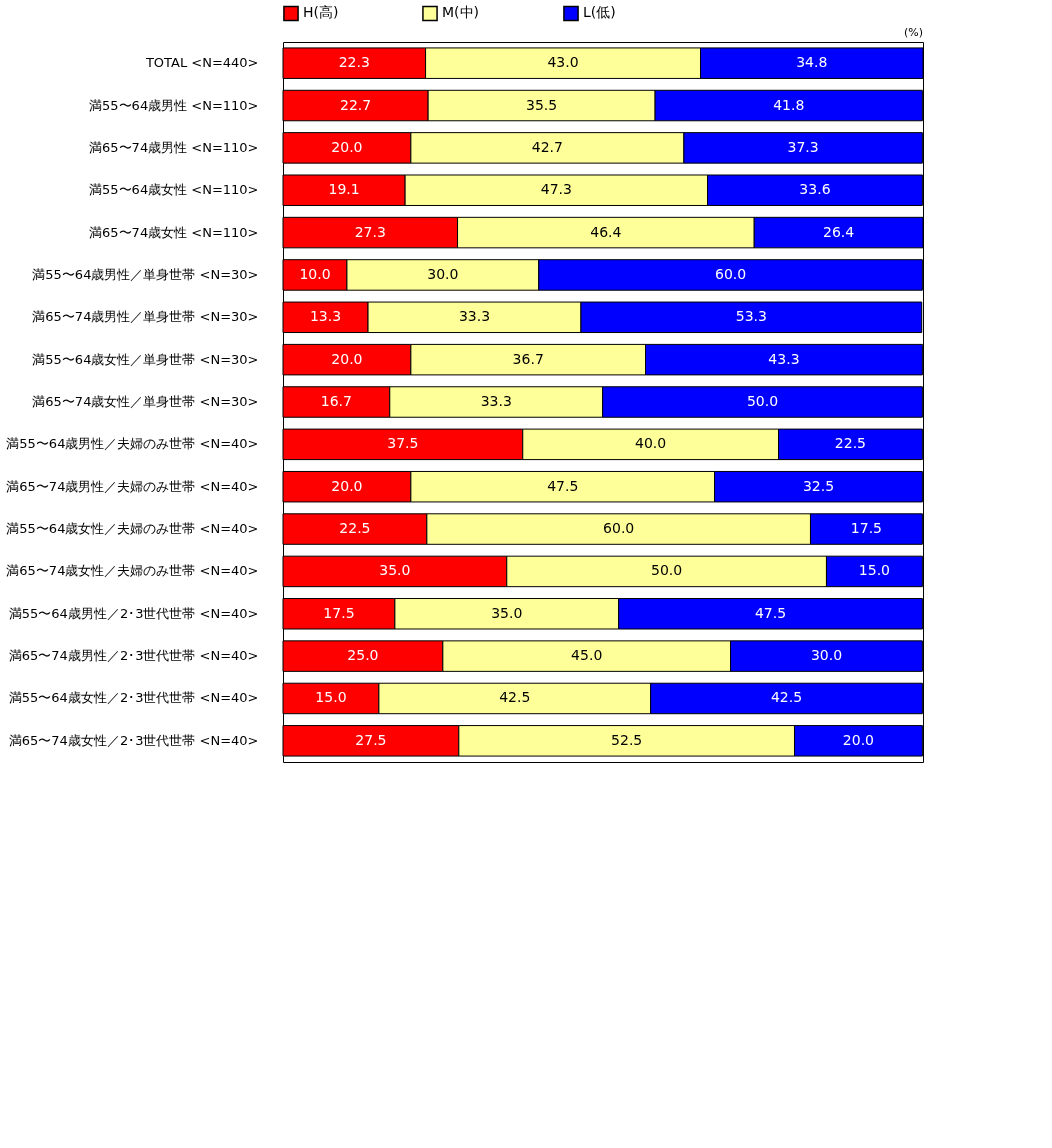  I want to click on data-label: 40.0, so click(651, 443).